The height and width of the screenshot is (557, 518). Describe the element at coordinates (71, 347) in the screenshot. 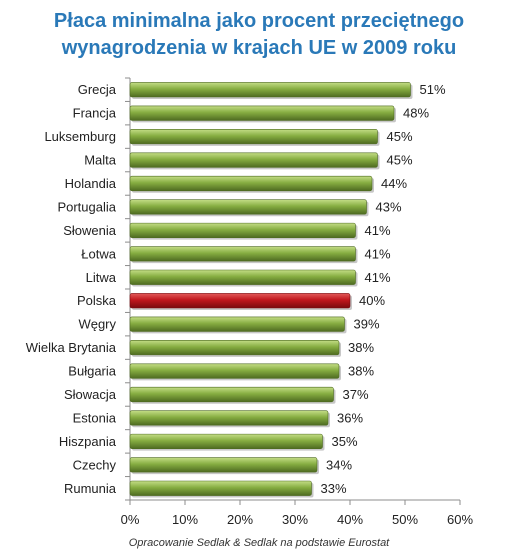

I see `y-tick-label: Wielka Brytania` at that location.